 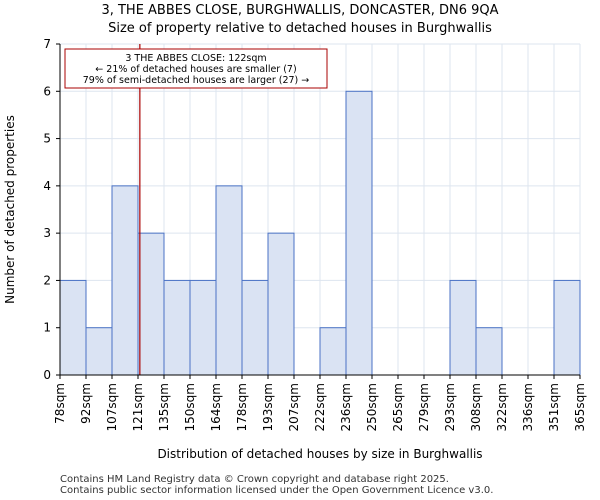 What do you see at coordinates (47, 186) in the screenshot?
I see `y-tick-label: 4` at bounding box center [47, 186].